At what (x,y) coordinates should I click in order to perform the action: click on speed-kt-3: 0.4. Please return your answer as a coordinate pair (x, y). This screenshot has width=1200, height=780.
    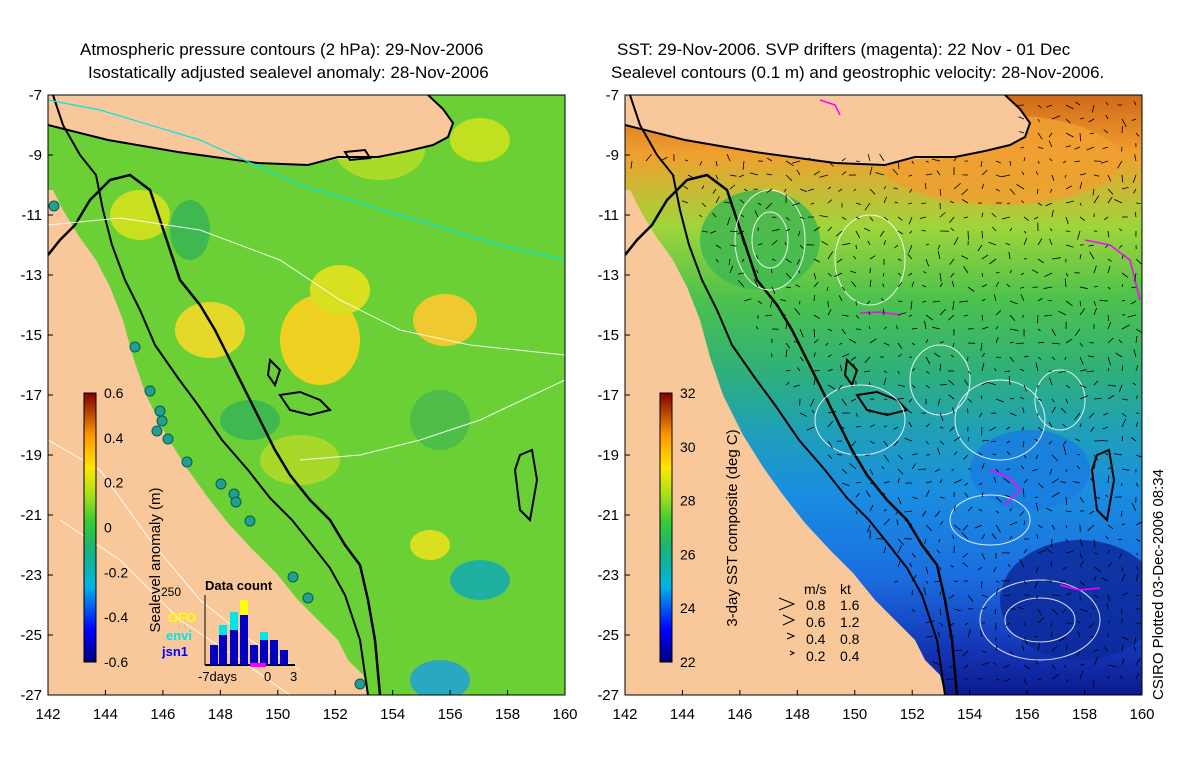
    Looking at the image, I should click on (850, 656).